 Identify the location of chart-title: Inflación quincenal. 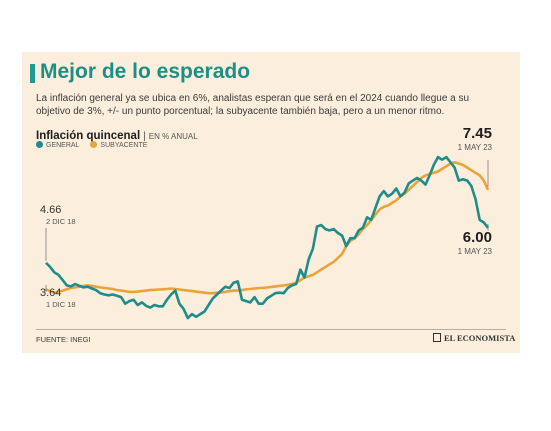
(88, 136).